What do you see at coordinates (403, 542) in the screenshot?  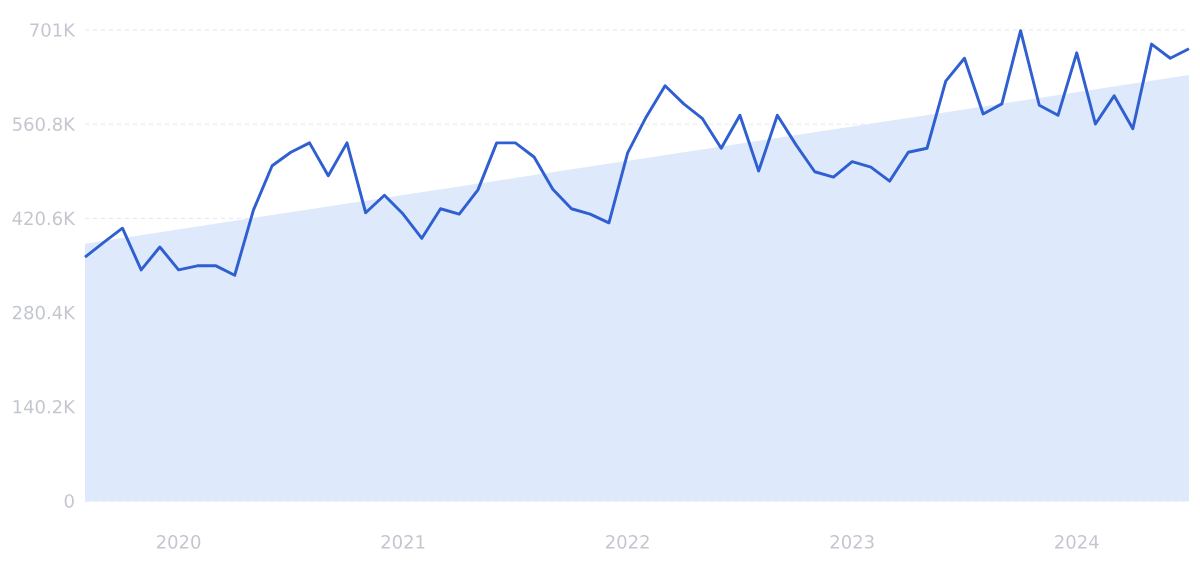 I see `x-tick-label: 2021` at bounding box center [403, 542].